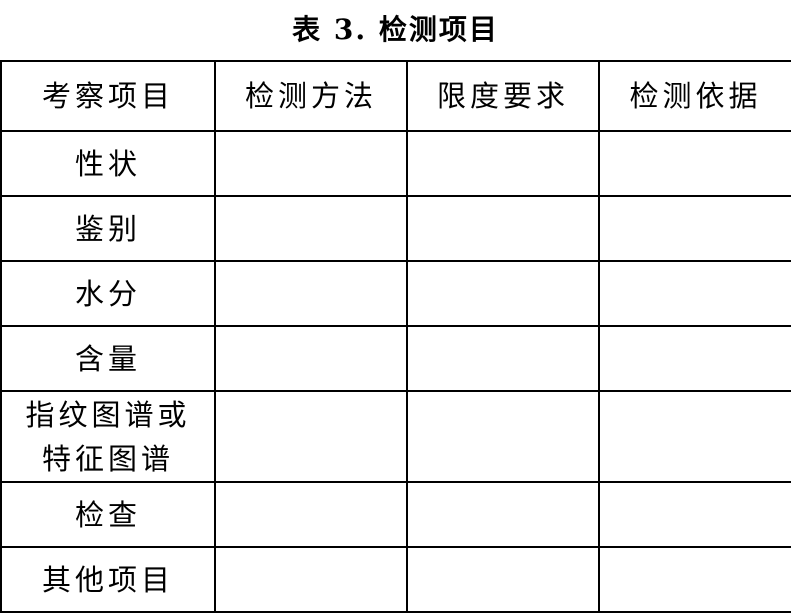 The image size is (791, 613). I want to click on table-header-row: 考察项目 检测方法 限度要求 检测依据, so click(395, 96).